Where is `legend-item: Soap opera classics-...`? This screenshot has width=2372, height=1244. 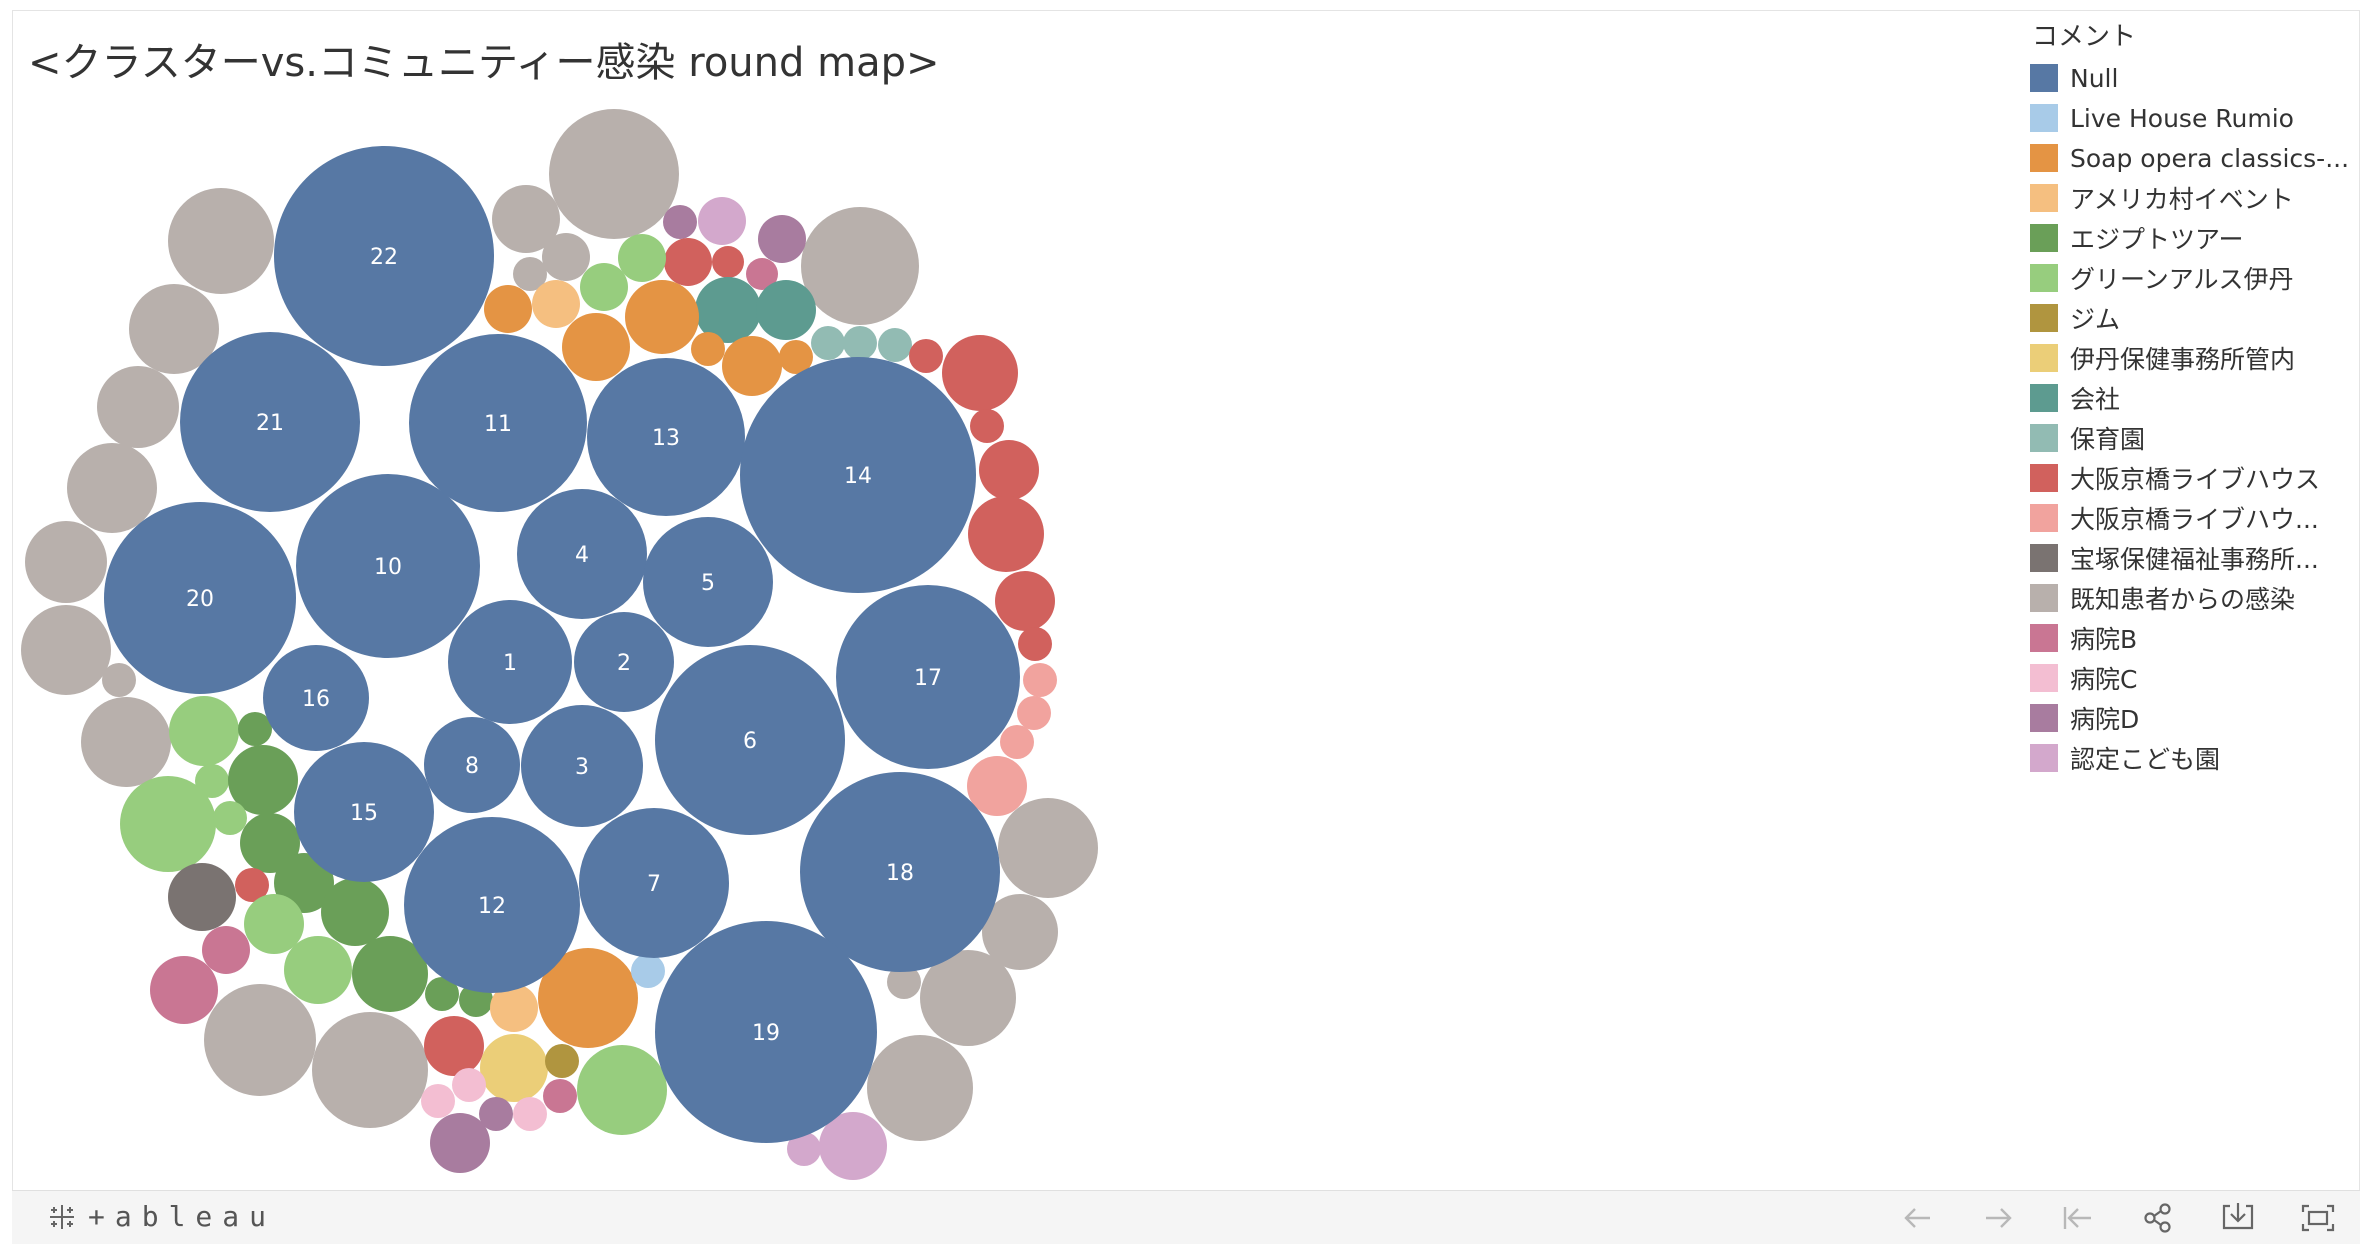 legend-item: Soap opera classics-... is located at coordinates (2189, 158).